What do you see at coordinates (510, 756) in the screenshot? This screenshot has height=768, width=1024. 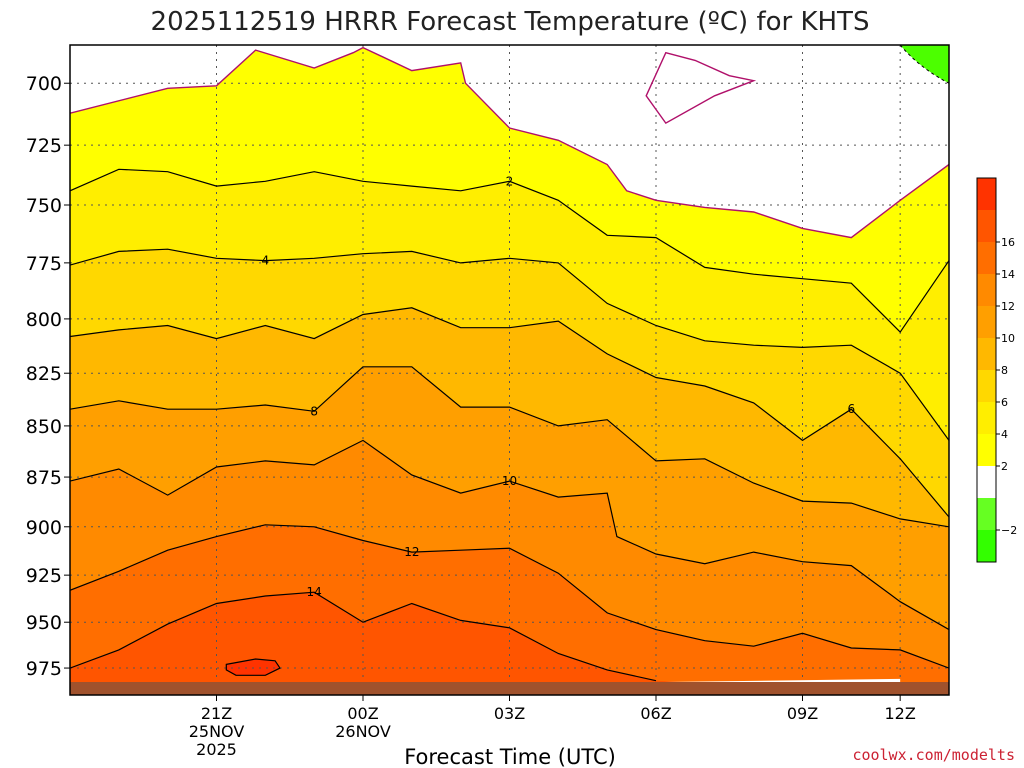 I see `x-axis-label: Forecast Time (UTC)` at bounding box center [510, 756].